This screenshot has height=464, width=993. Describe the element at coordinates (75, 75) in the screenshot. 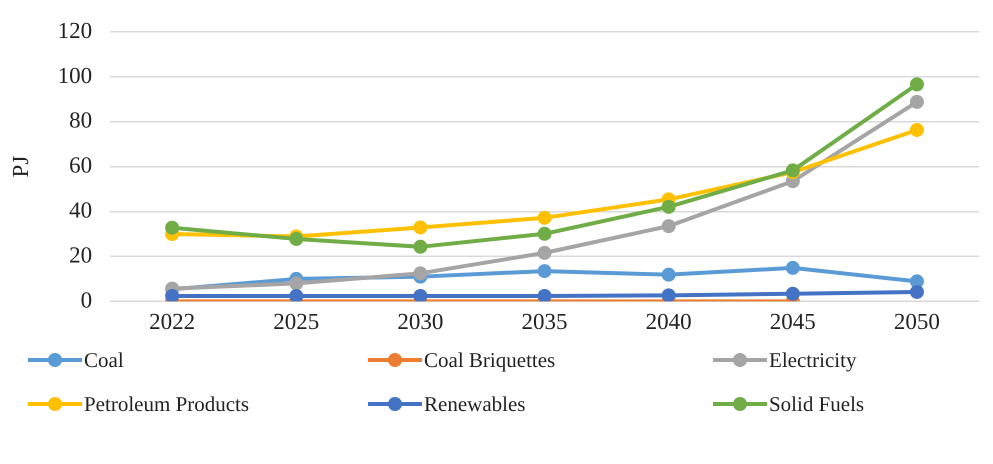

I see `y-tick-label: 100` at that location.